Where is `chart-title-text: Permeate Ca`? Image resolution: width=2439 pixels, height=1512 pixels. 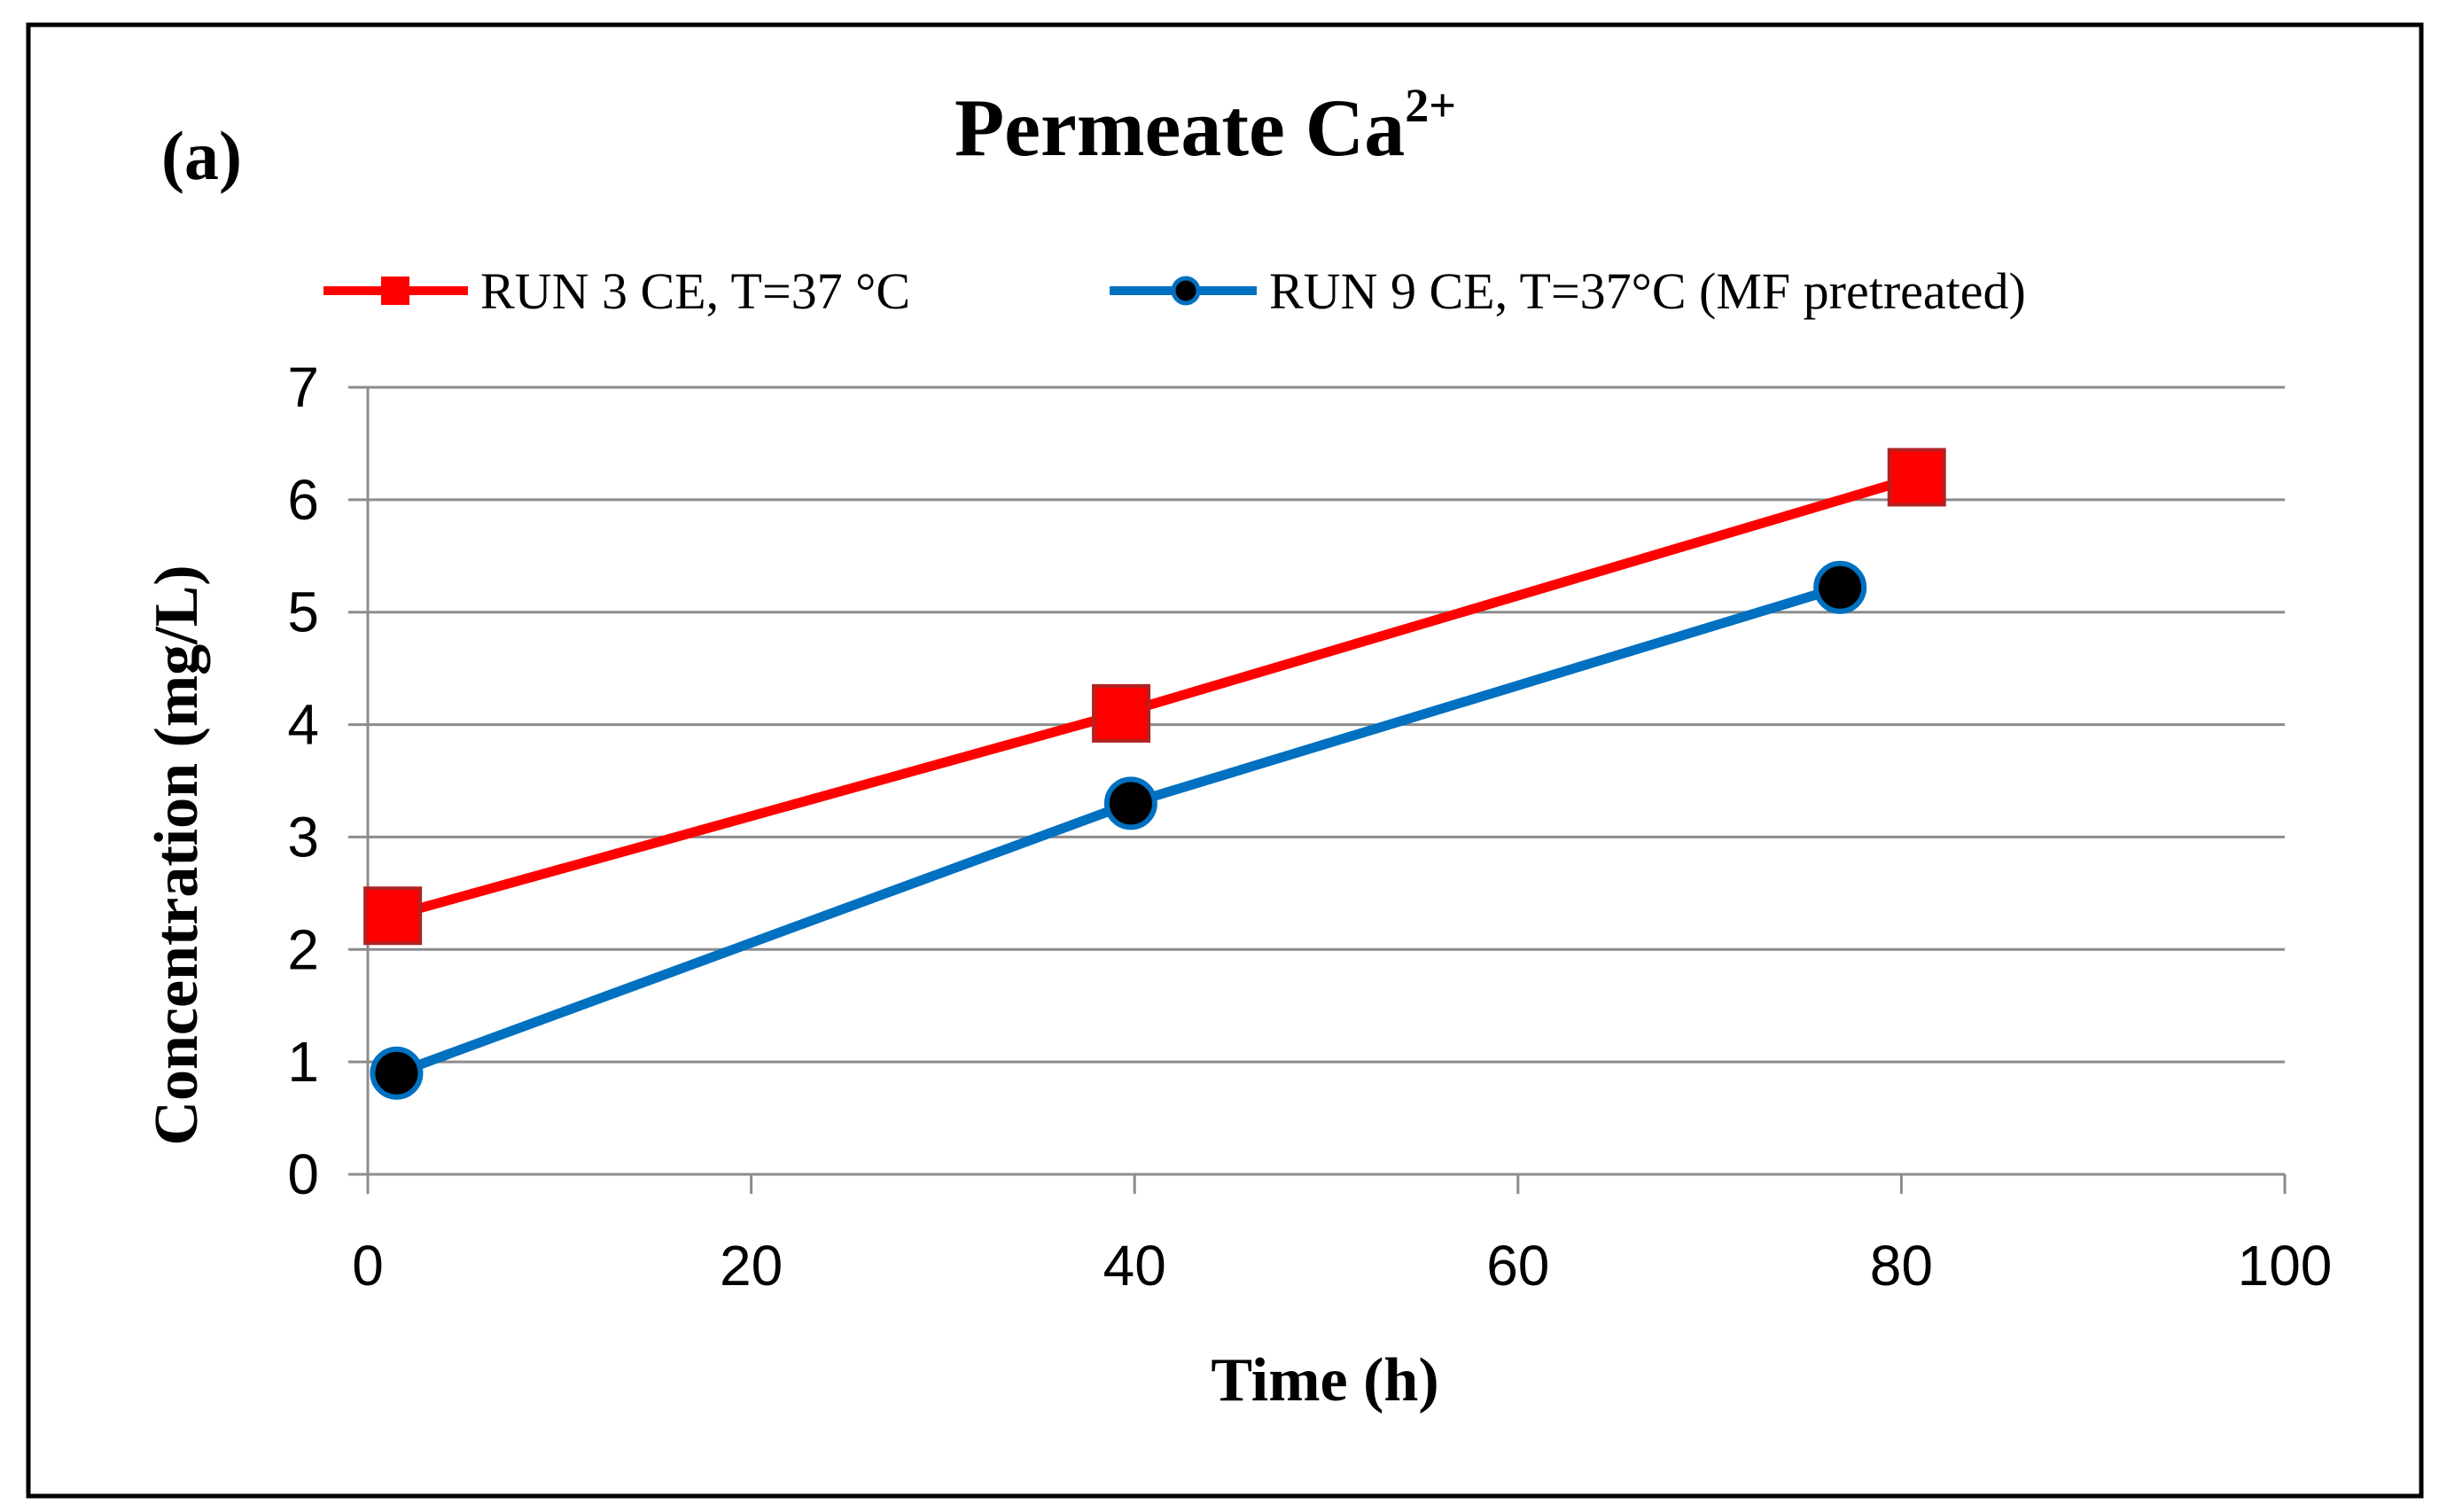 chart-title-text: Permeate Ca is located at coordinates (1180, 127).